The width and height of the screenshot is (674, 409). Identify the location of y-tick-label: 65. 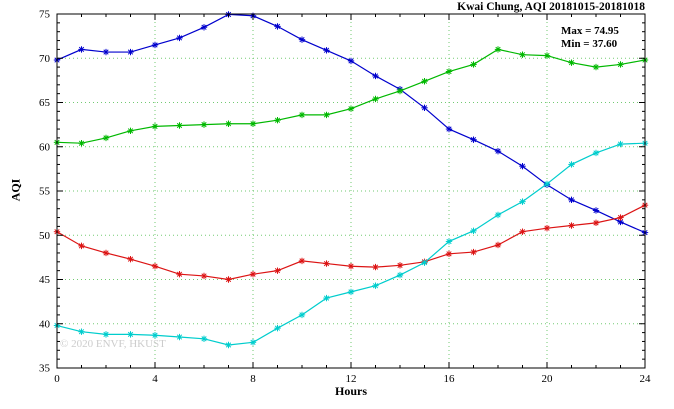
(45, 103).